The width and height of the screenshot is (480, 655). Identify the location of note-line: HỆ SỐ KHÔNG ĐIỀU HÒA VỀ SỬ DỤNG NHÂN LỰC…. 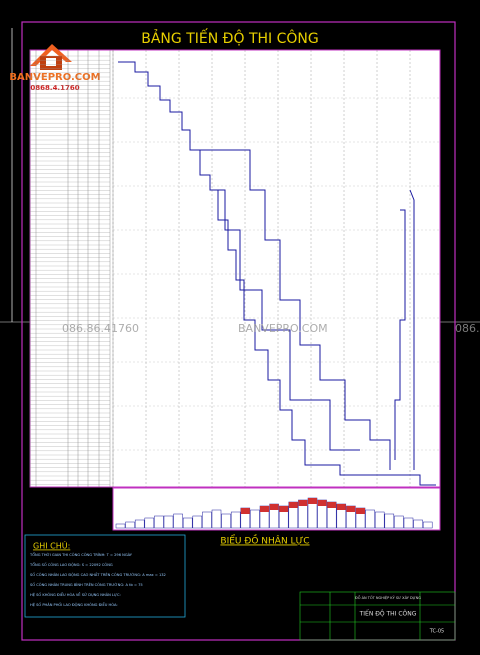
(75, 594).